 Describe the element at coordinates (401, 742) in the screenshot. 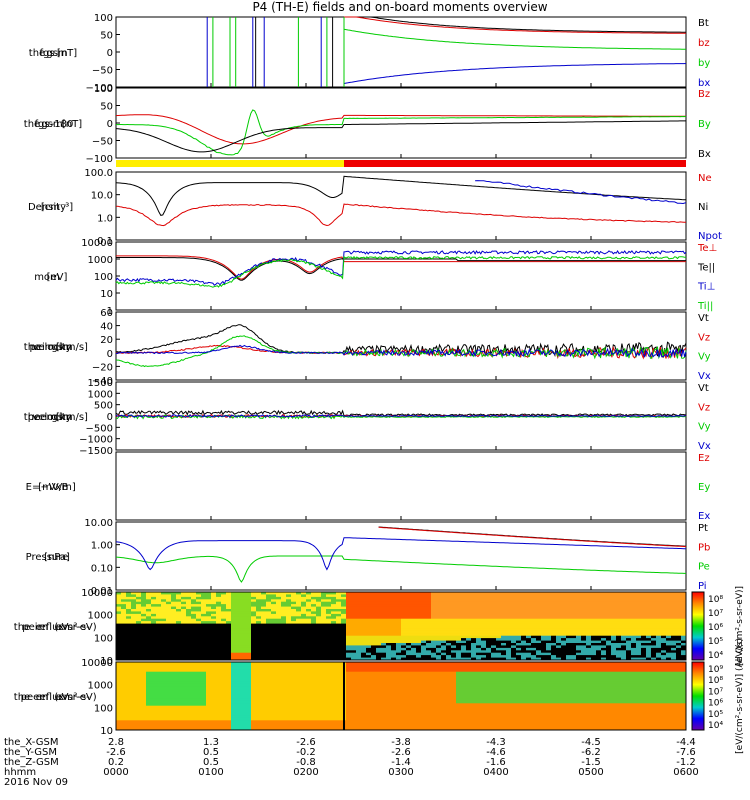

I see `axis-row-value: -3.8` at that location.